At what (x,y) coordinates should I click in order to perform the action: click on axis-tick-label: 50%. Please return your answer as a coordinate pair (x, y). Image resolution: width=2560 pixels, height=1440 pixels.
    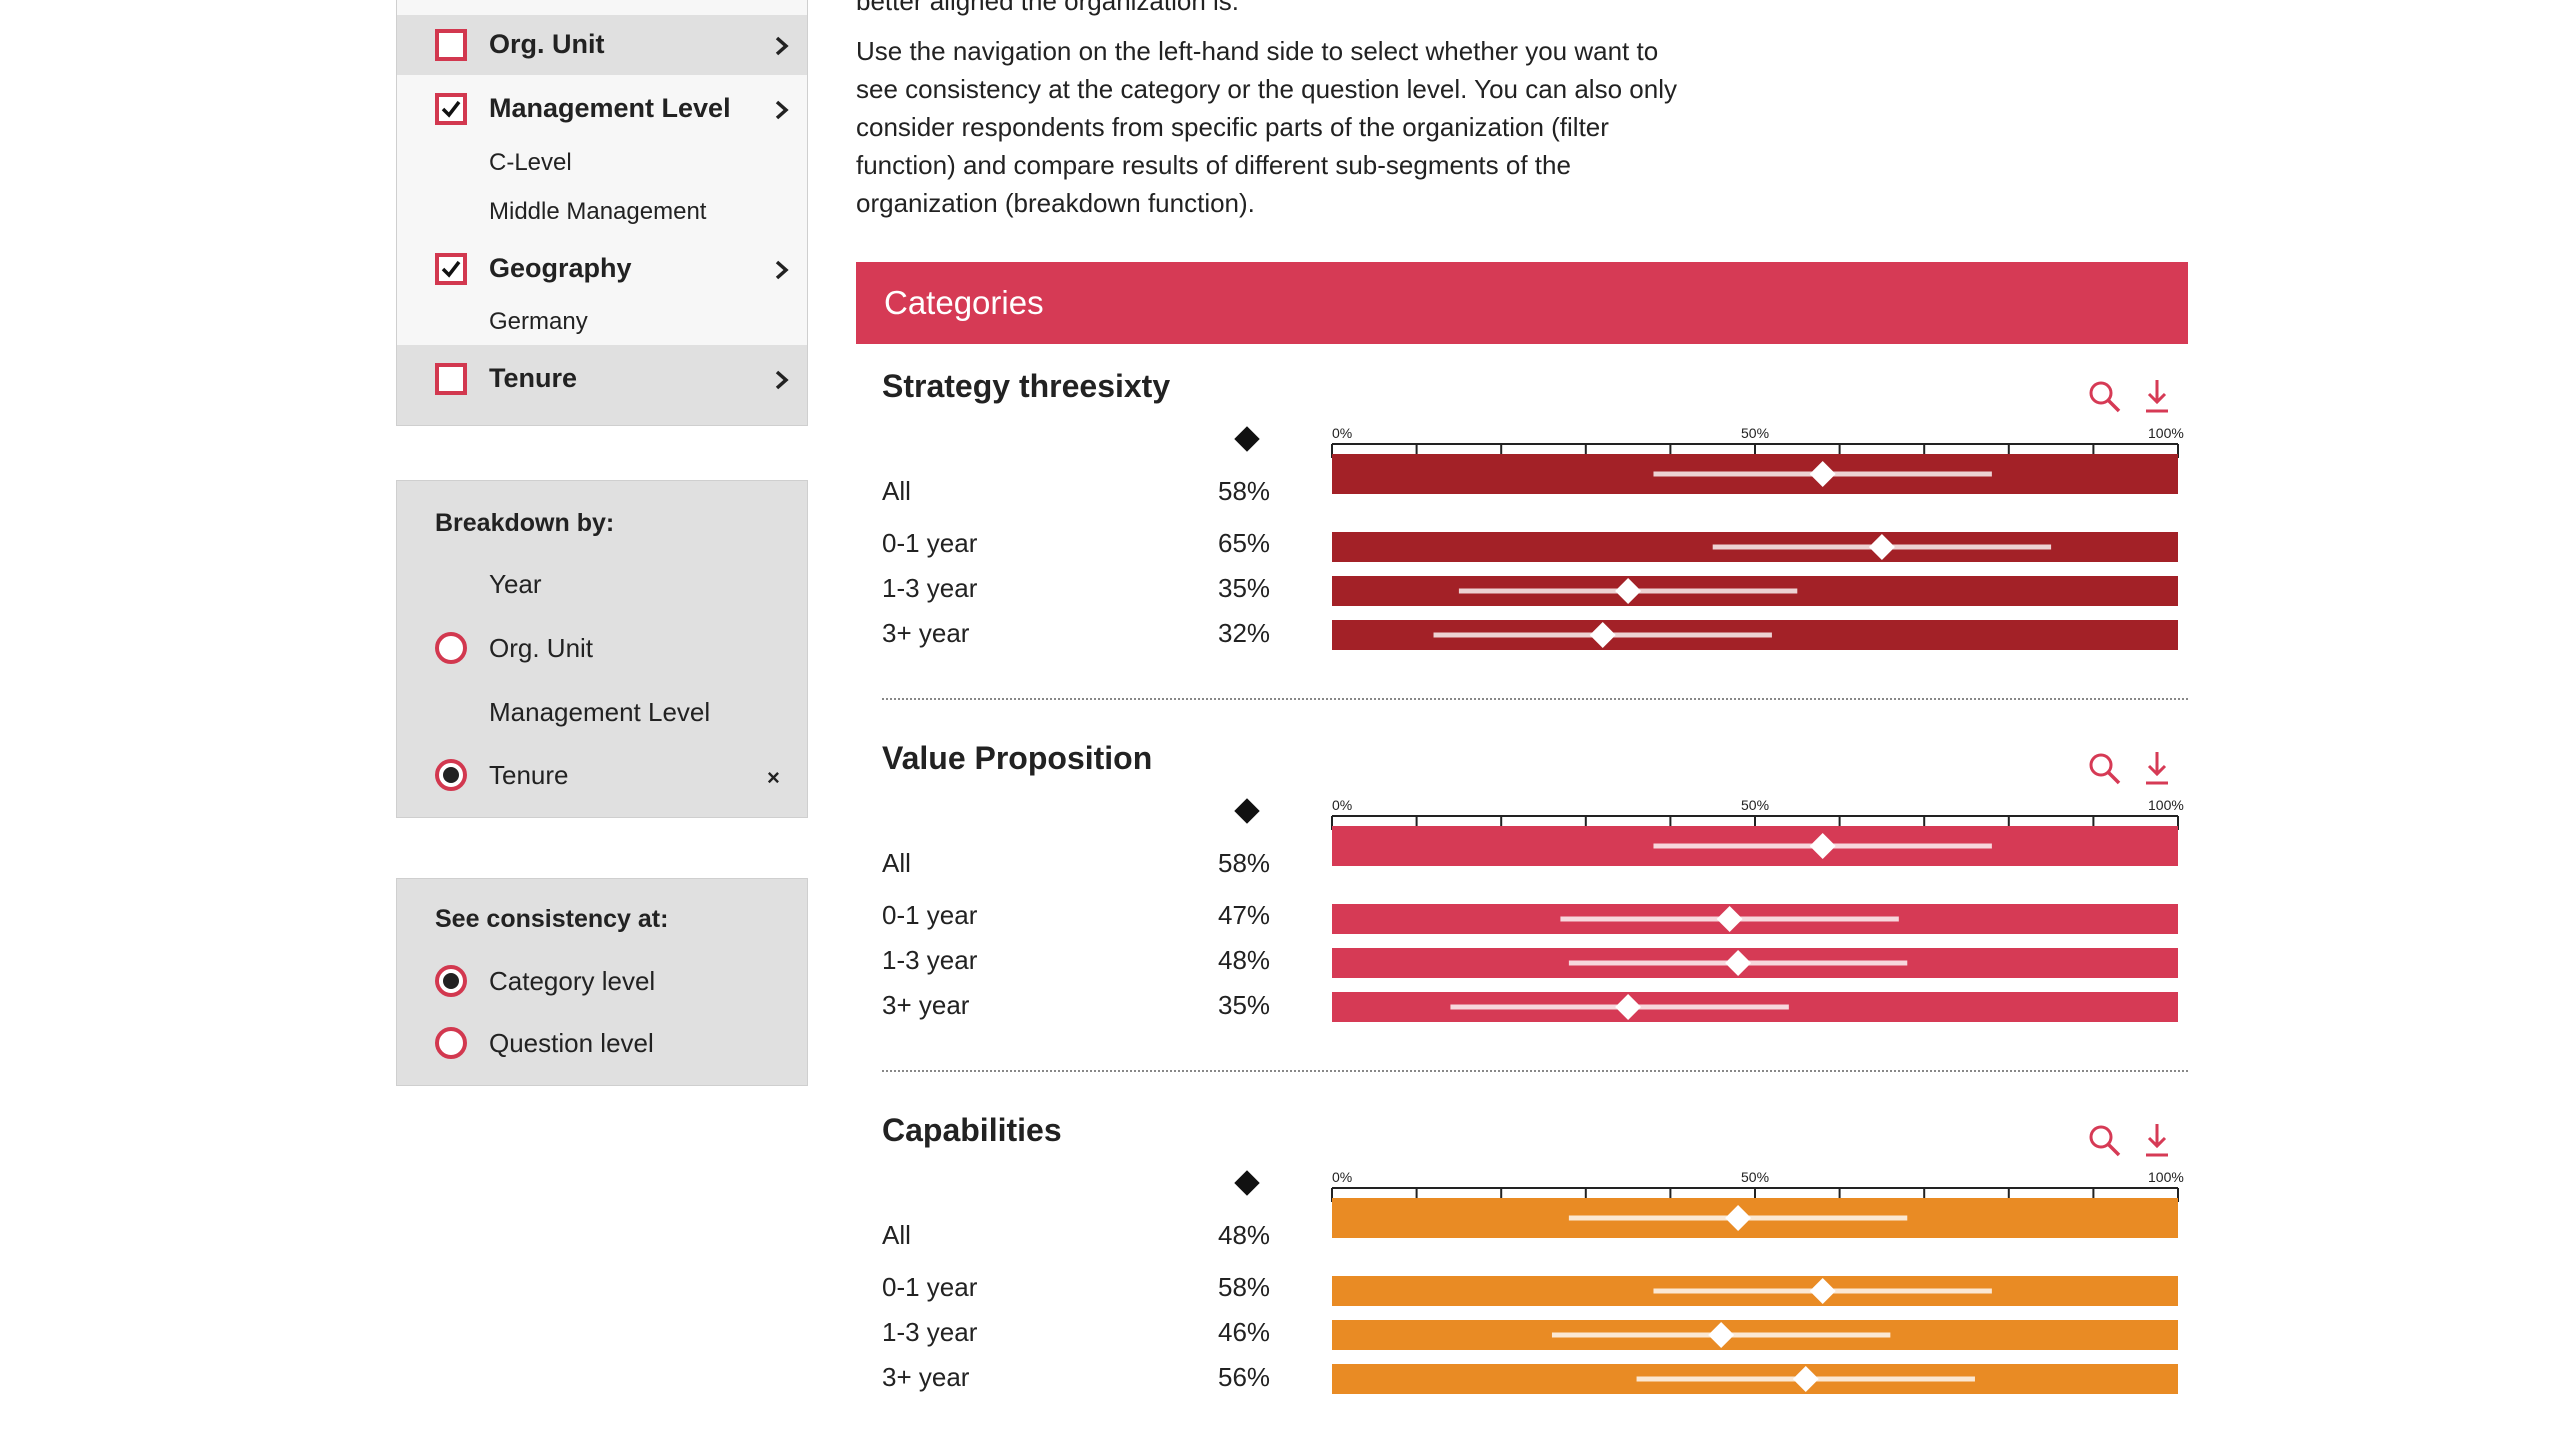
    Looking at the image, I should click on (1755, 805).